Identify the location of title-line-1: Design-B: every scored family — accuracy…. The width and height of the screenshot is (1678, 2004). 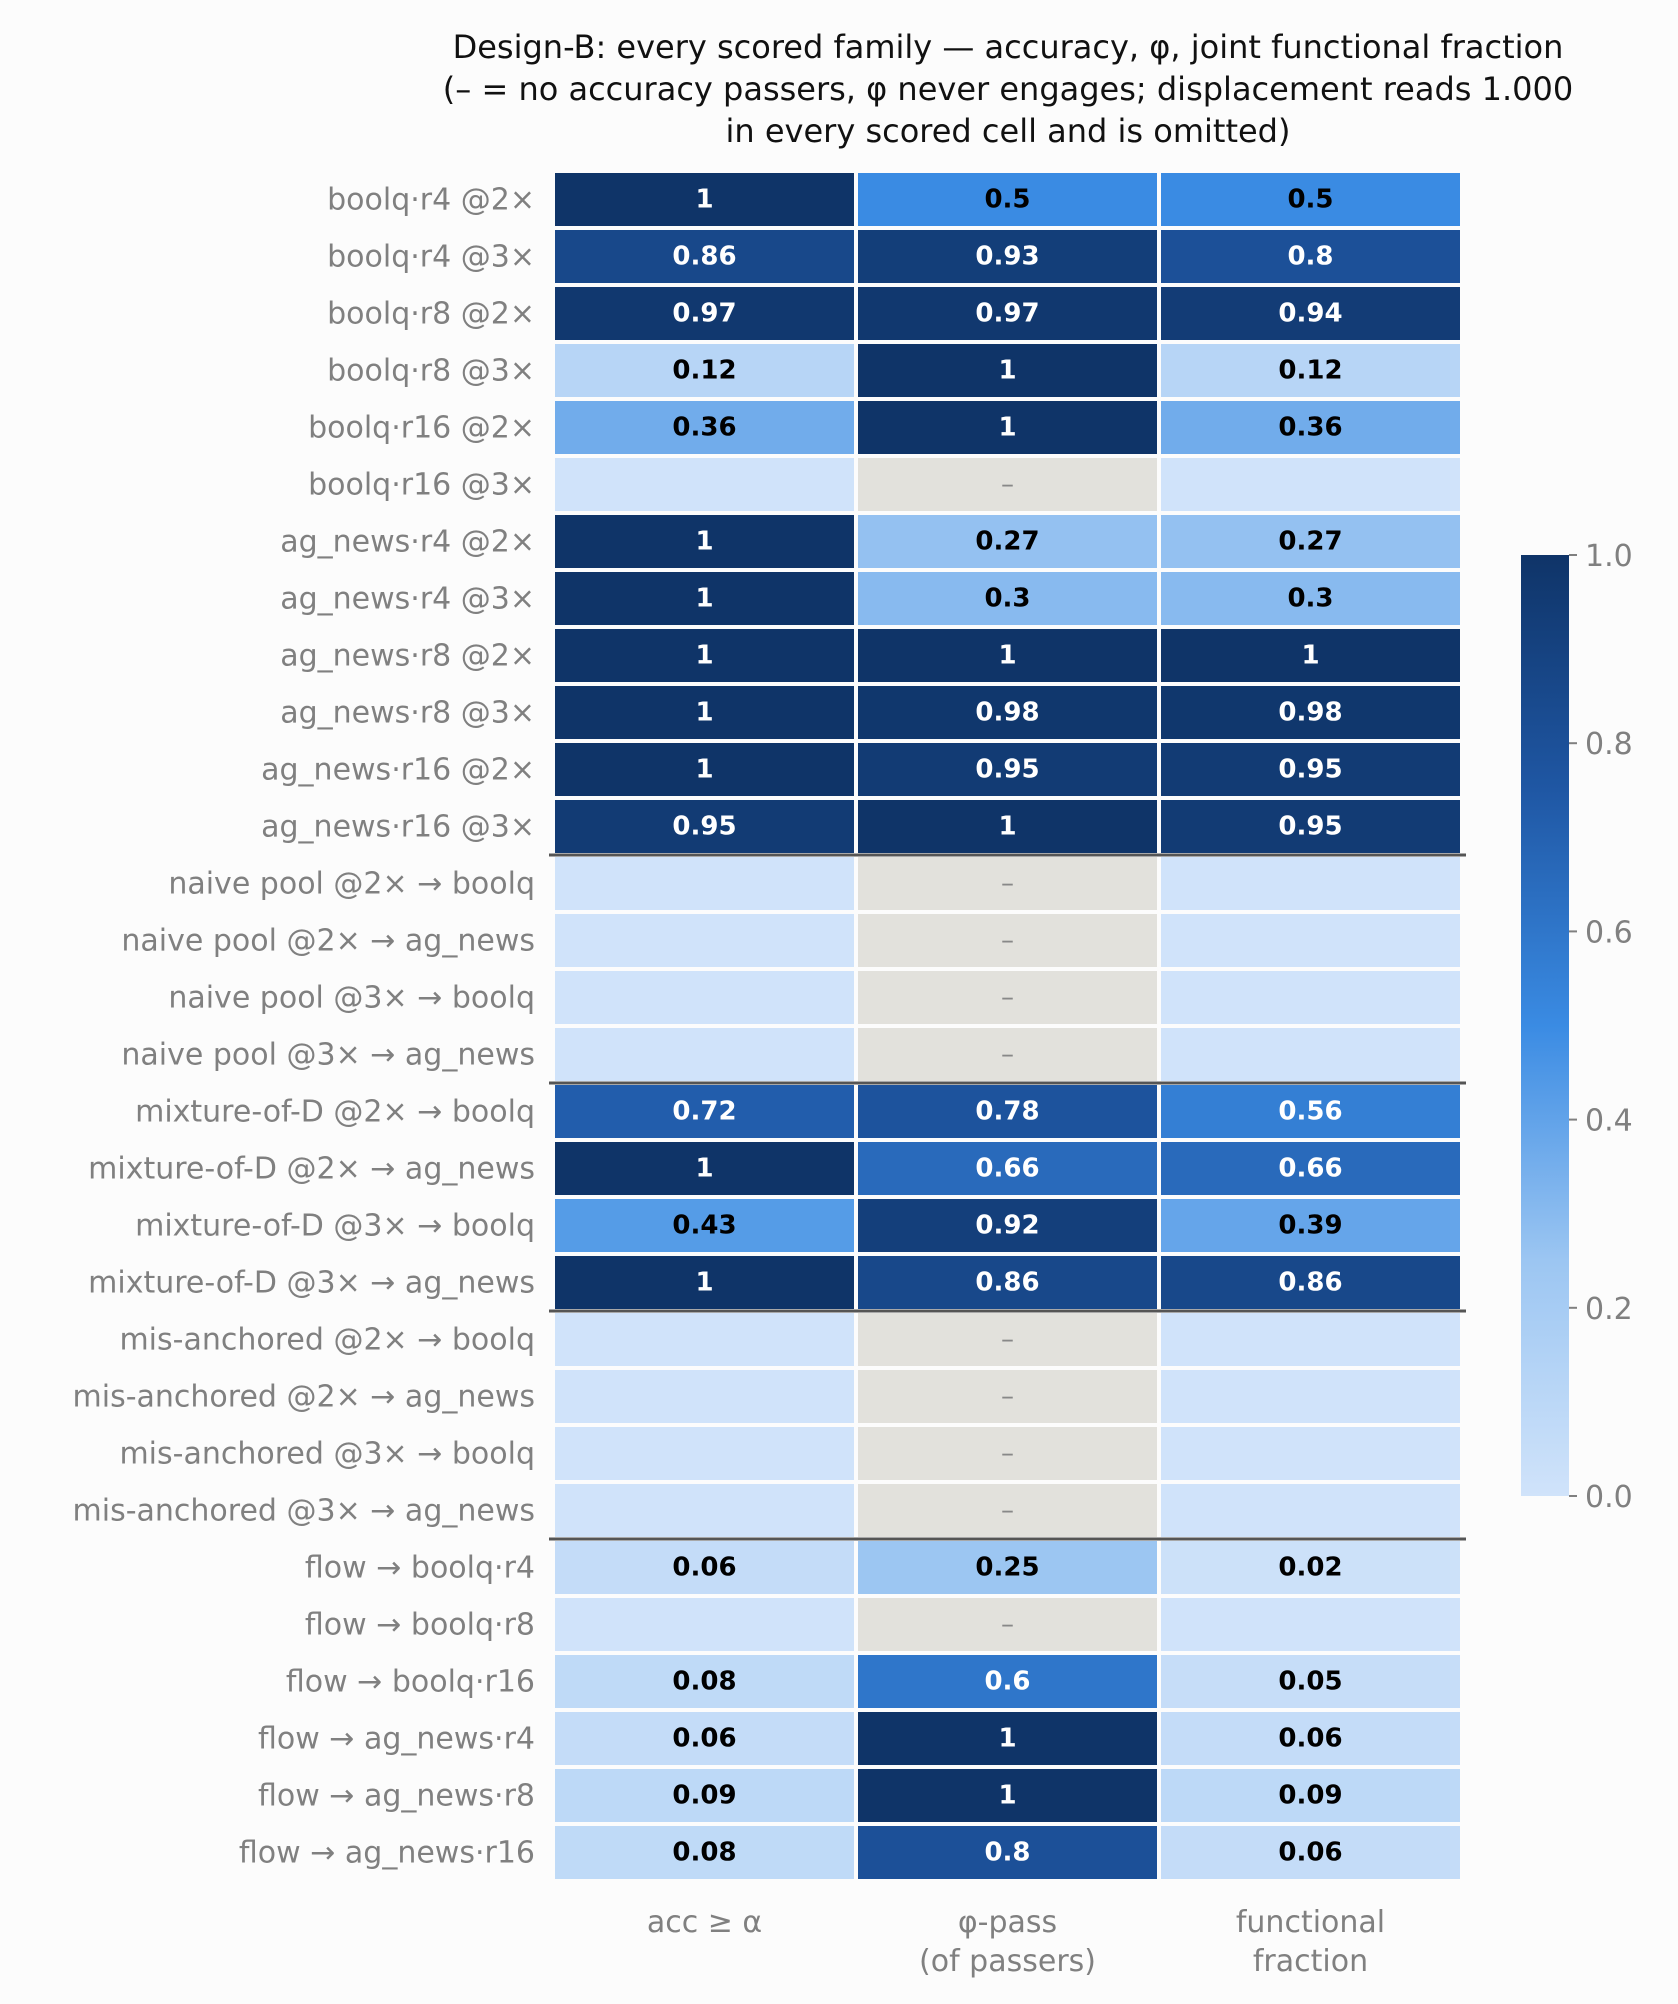
(1008, 47).